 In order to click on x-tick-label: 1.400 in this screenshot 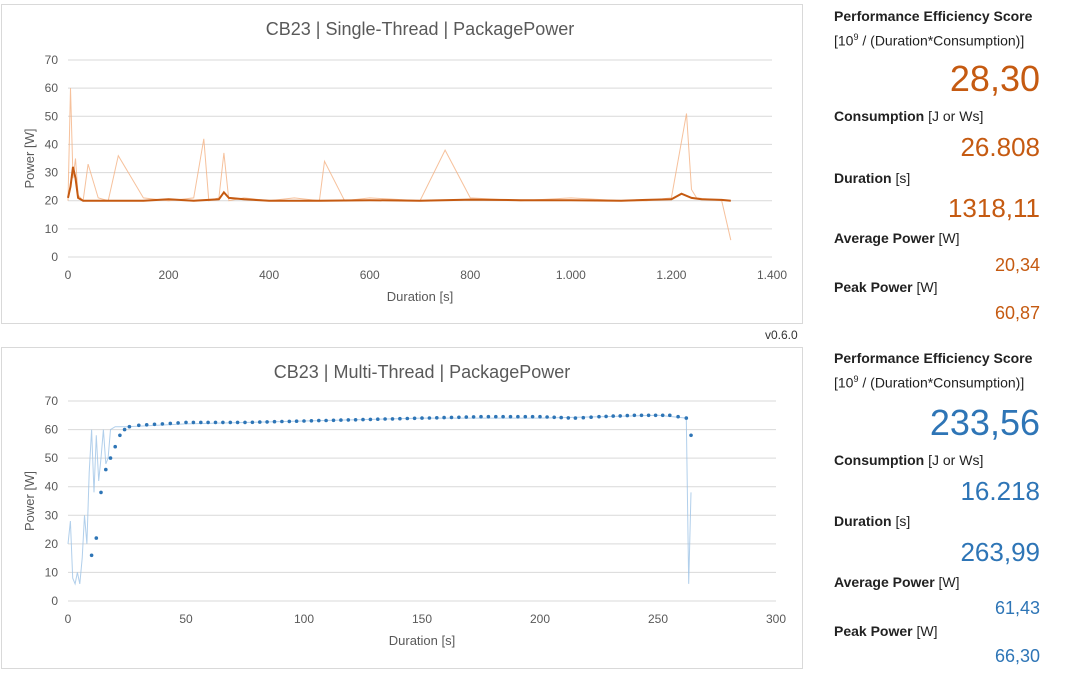, I will do `click(772, 275)`.